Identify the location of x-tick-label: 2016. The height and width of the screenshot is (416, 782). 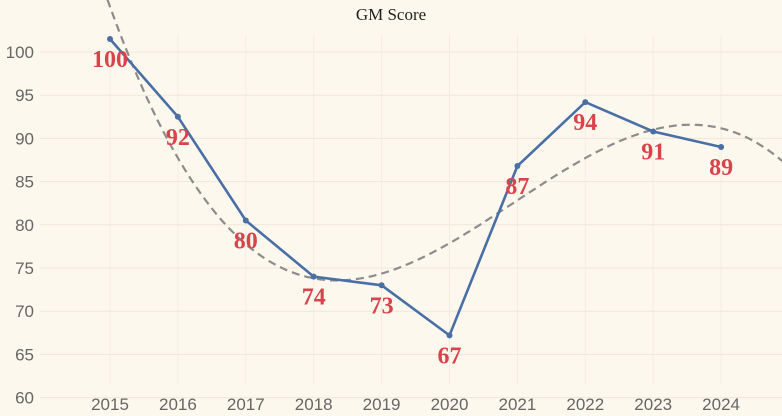
(178, 404).